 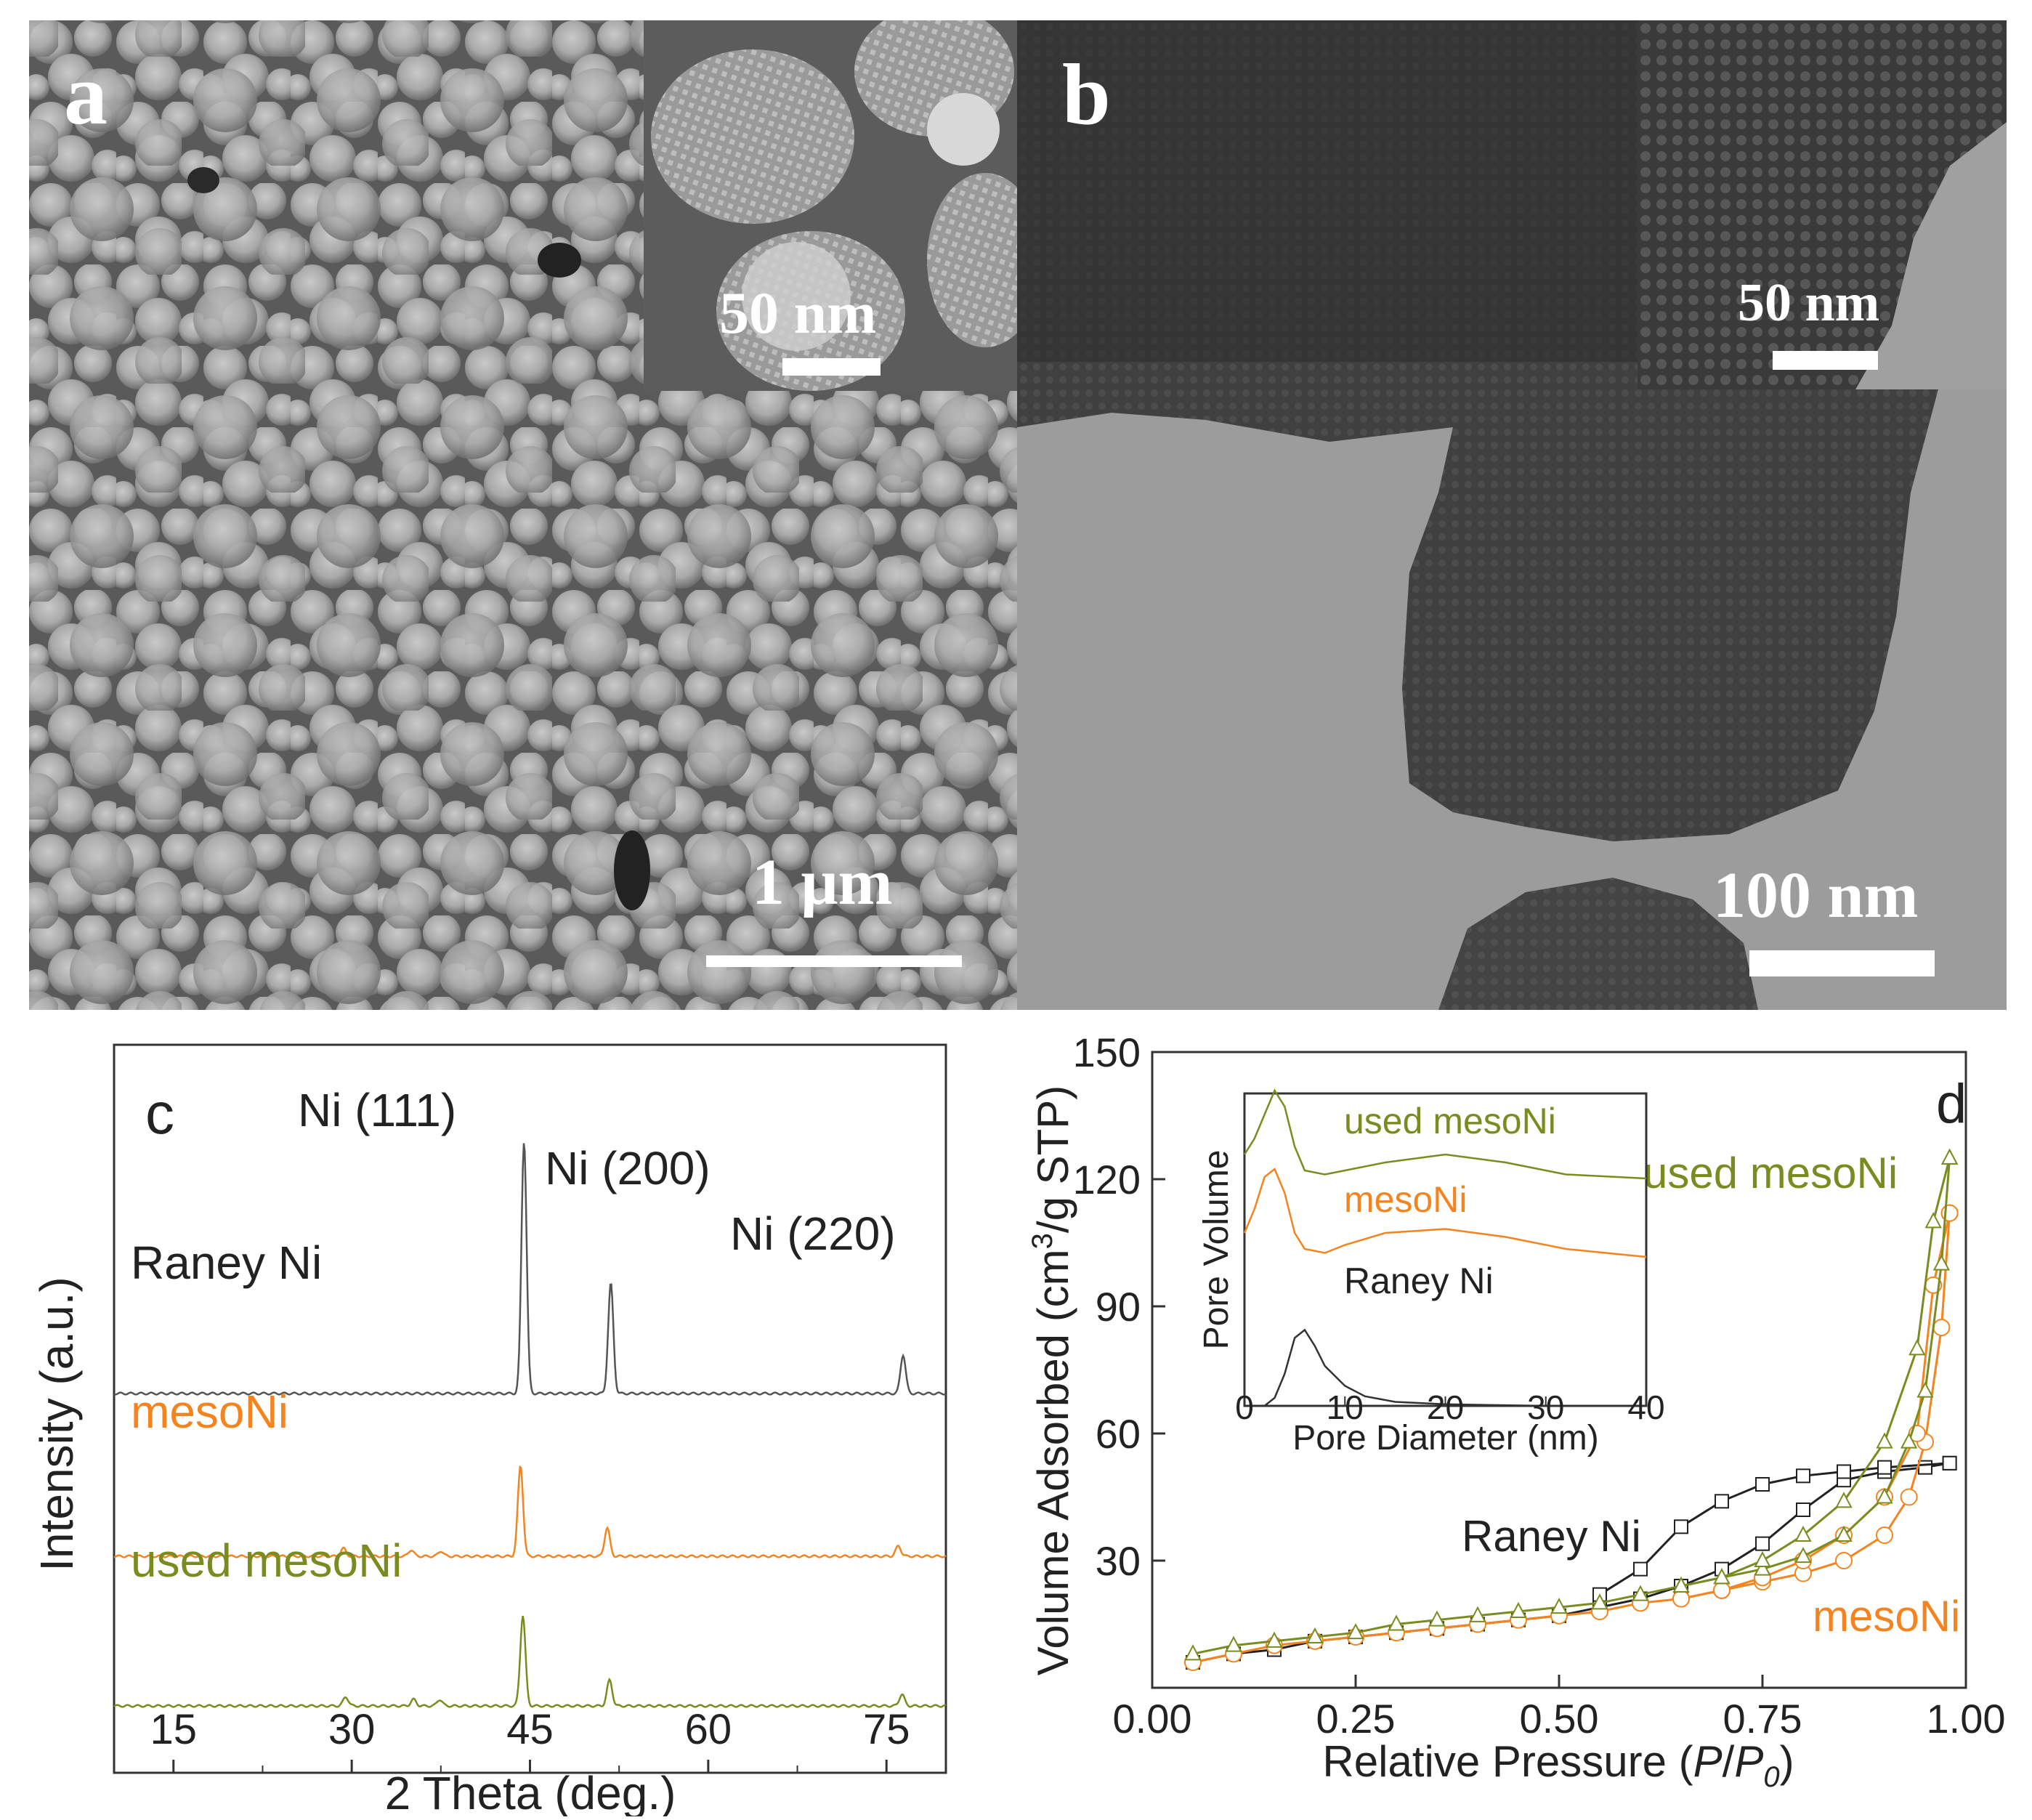 I want to click on xrd-x-tick-label: 30, so click(x=352, y=1729).